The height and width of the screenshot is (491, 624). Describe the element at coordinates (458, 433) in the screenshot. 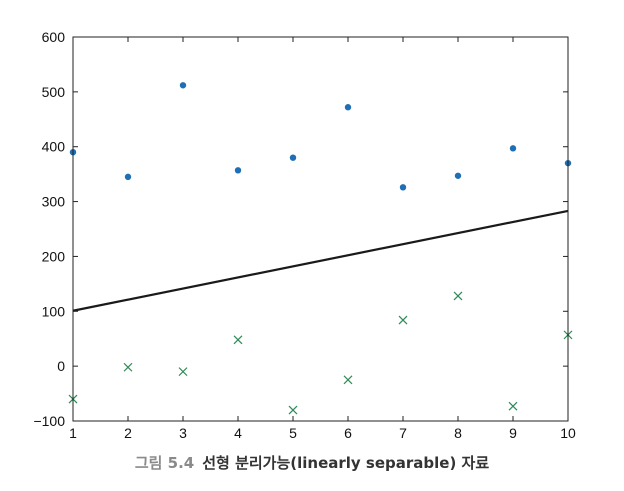

I see `x-tick-label: 8` at that location.